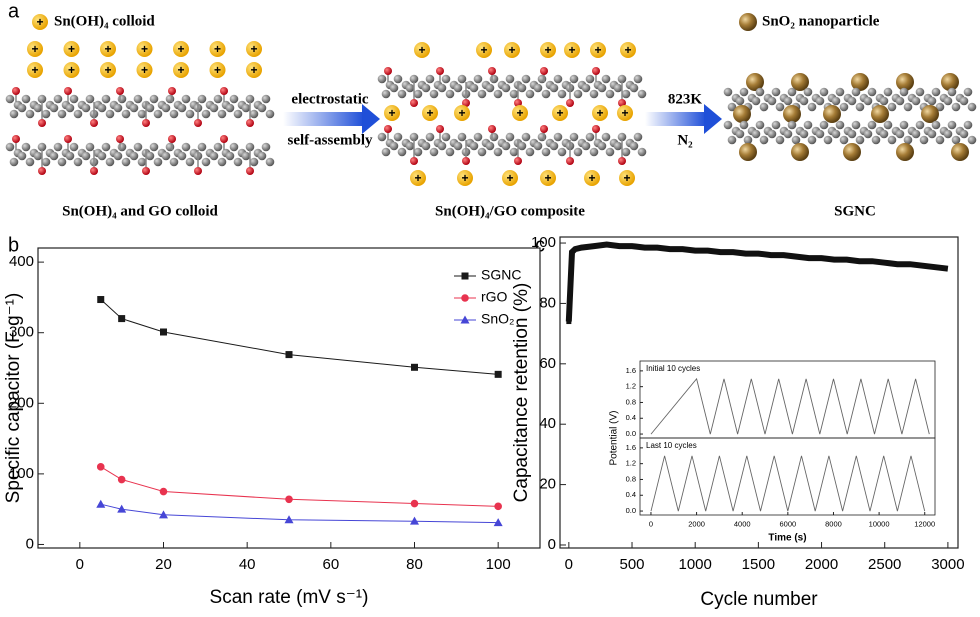 This screenshot has height=617, width=980. Describe the element at coordinates (547, 363) in the screenshot. I see `y-tick-label: 60` at that location.